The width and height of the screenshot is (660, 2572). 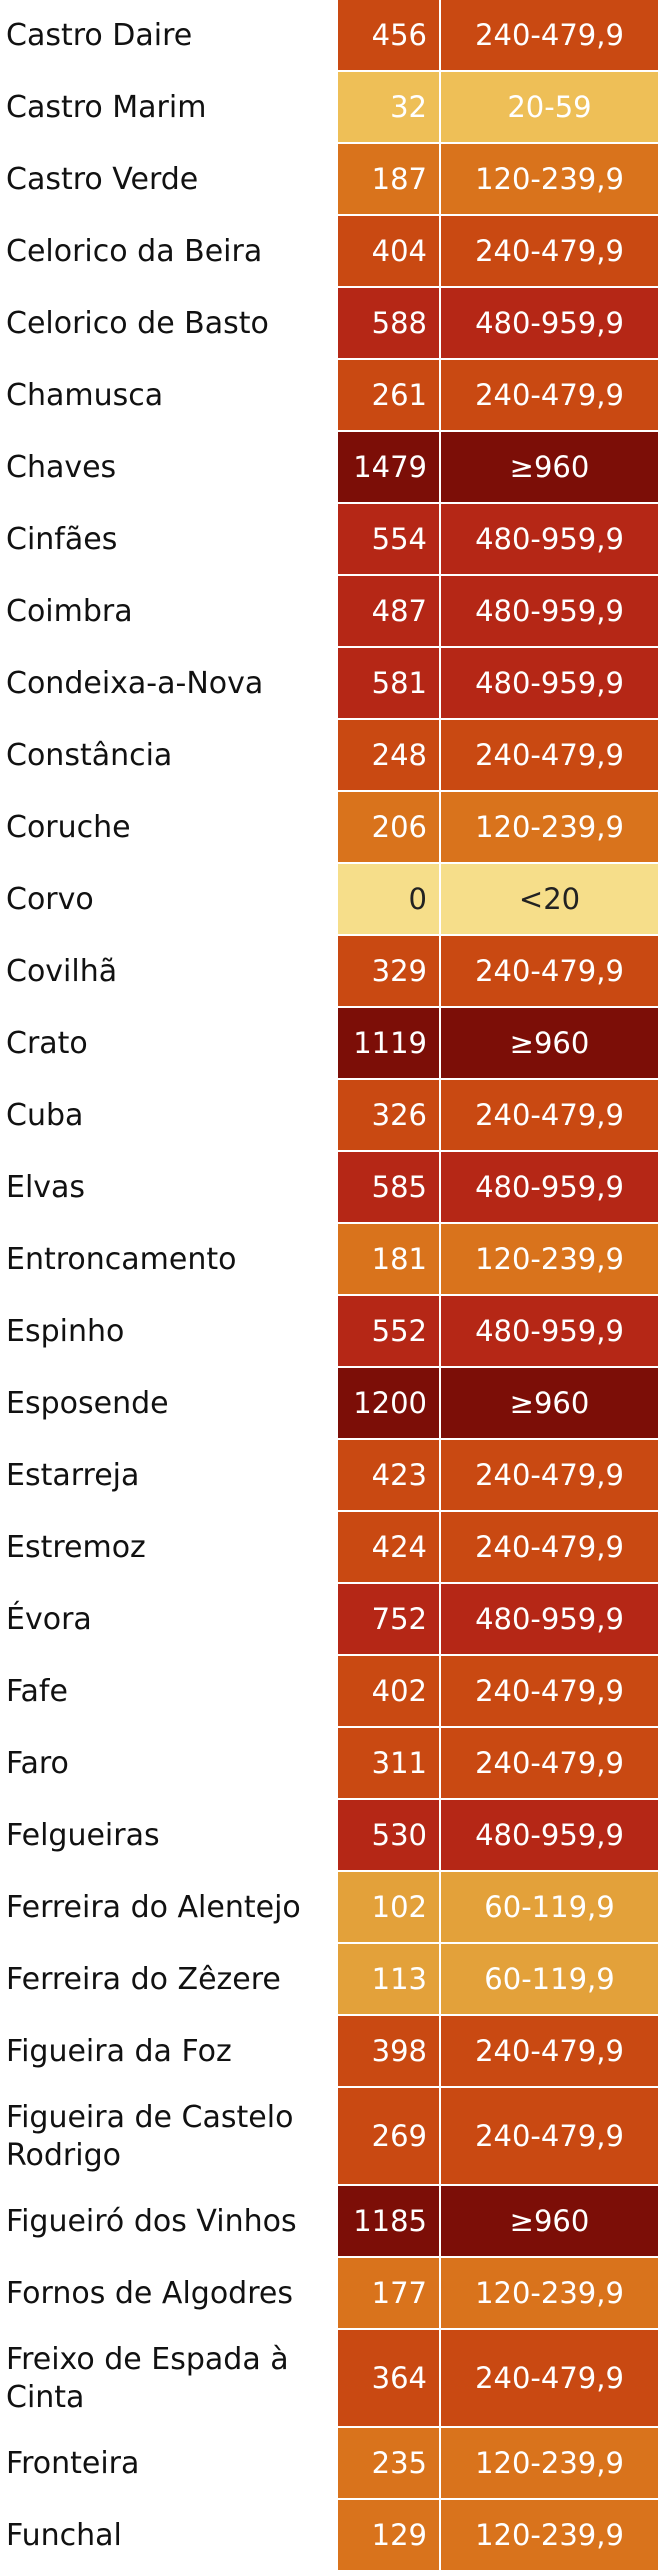 I want to click on municipality-name: Coruche, so click(x=169, y=828).